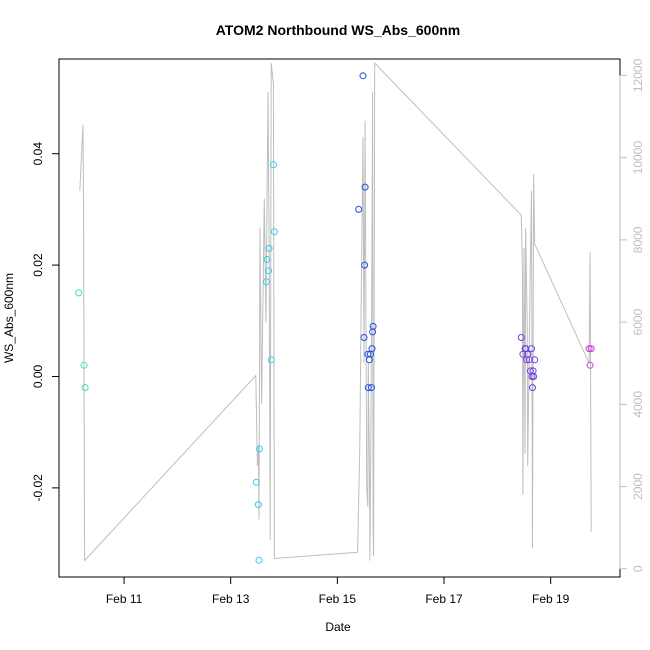 The height and width of the screenshot is (650, 650). I want to click on x-tick-label: Feb 13, so click(231, 599).